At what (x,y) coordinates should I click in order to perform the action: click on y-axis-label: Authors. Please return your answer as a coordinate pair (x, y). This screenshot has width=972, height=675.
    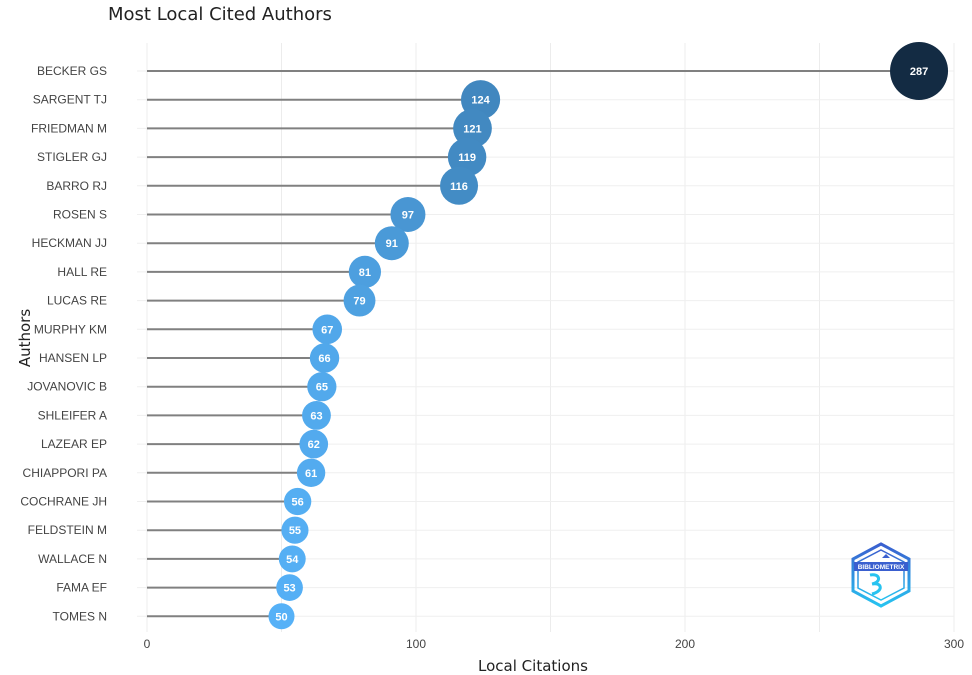
    Looking at the image, I should click on (25, 338).